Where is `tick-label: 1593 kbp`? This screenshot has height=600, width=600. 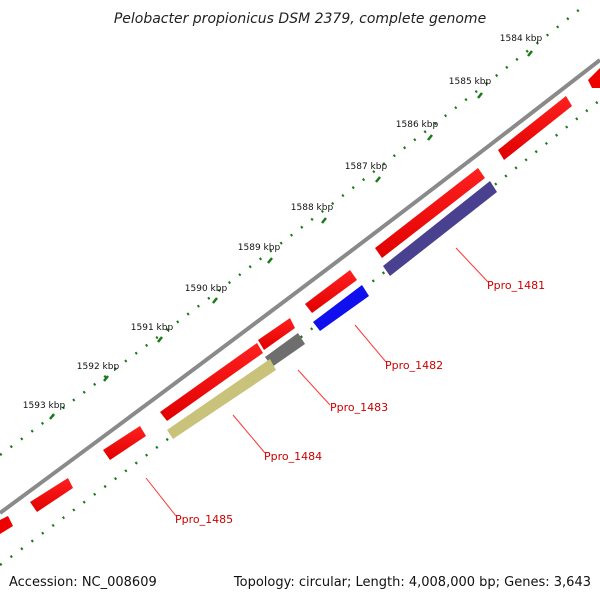
tick-label: 1593 kbp is located at coordinates (44, 406).